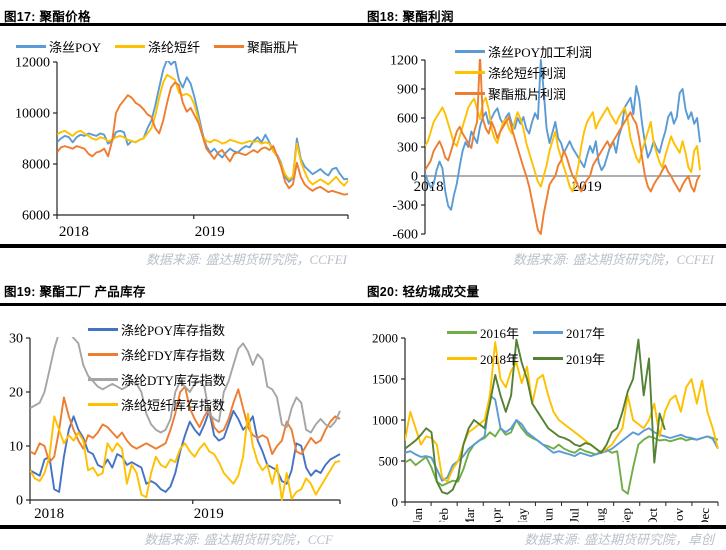 This screenshot has width=726, height=550. I want to click on month-label: Jul, so click(574, 515).